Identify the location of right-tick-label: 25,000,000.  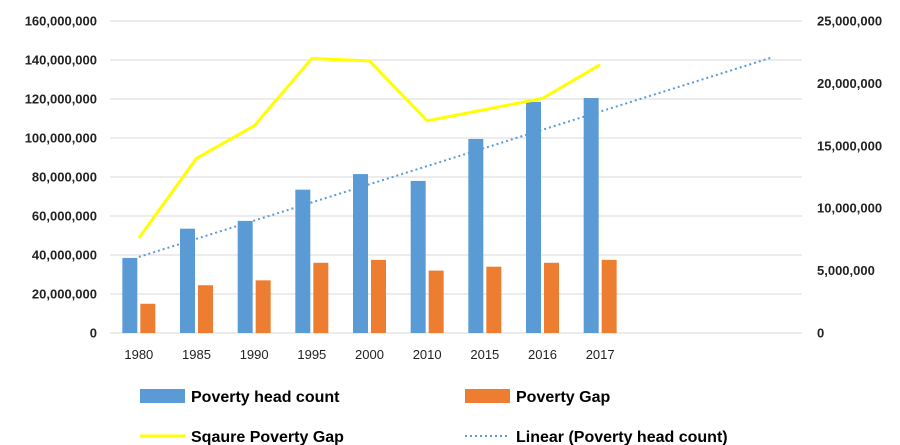
(849, 21).